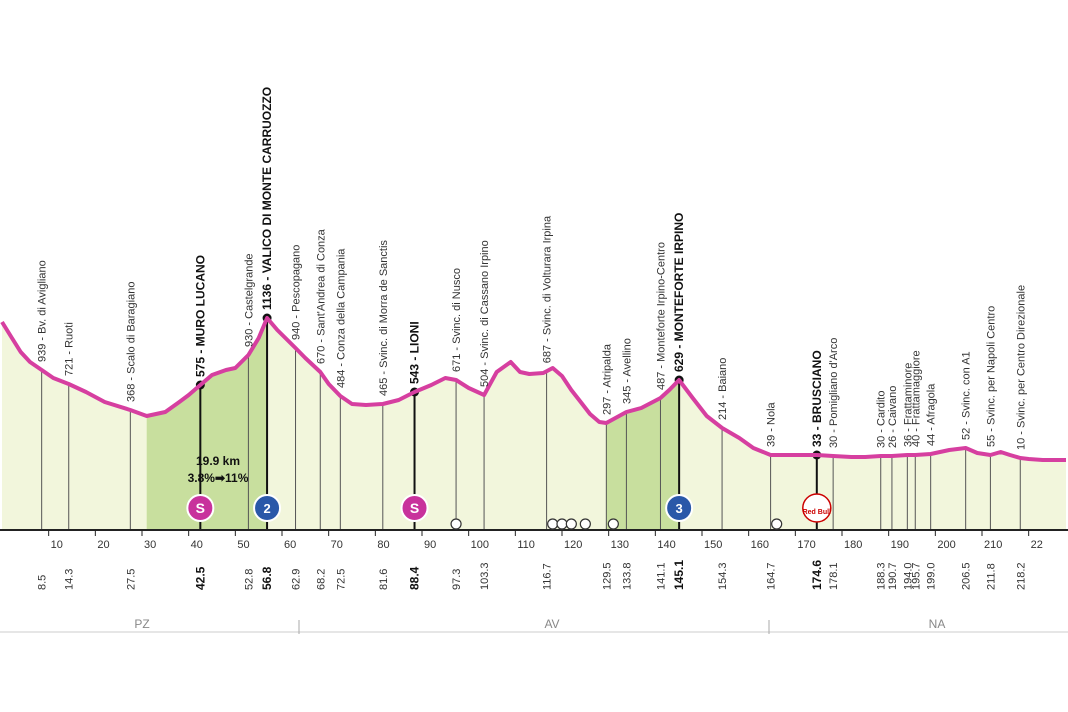 The image size is (1068, 712). Describe the element at coordinates (197, 545) in the screenshot. I see `axis-tick-label: 40` at that location.